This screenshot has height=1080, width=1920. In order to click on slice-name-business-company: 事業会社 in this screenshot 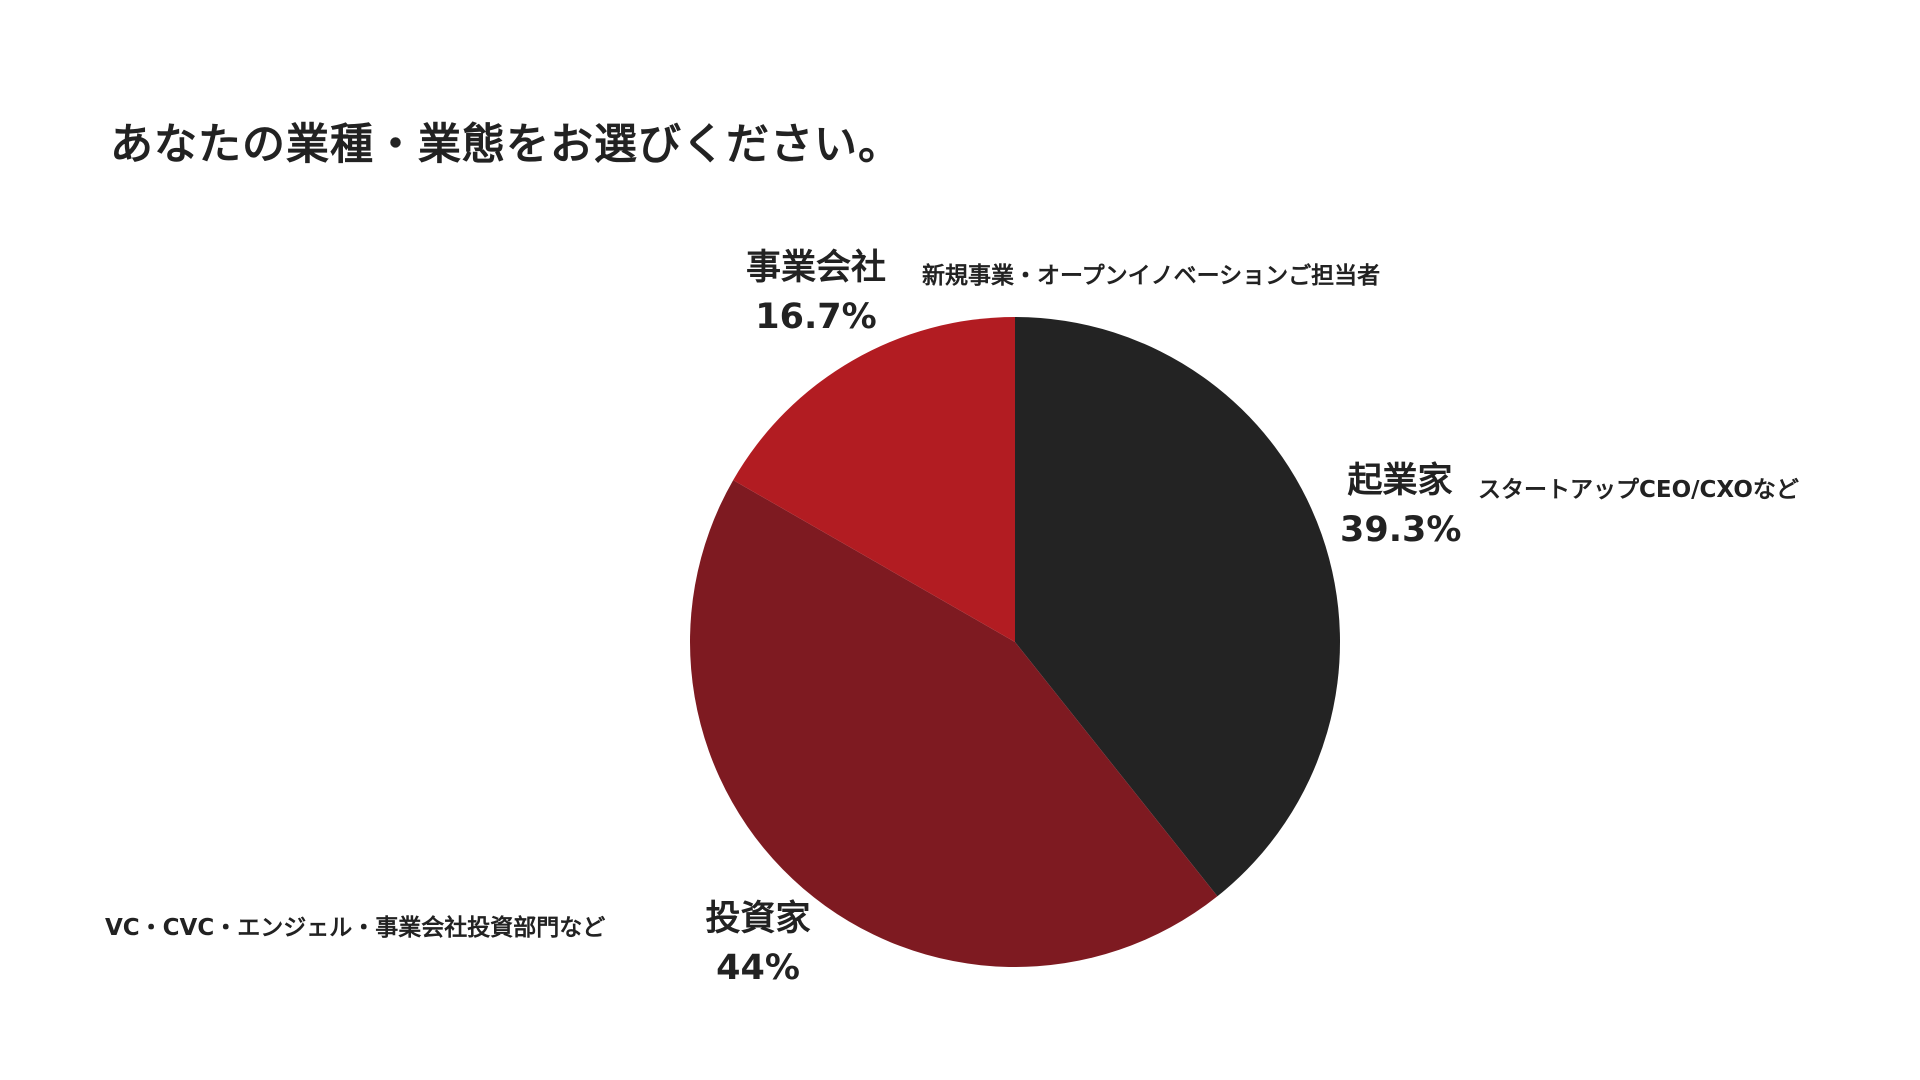, I will do `click(815, 268)`.